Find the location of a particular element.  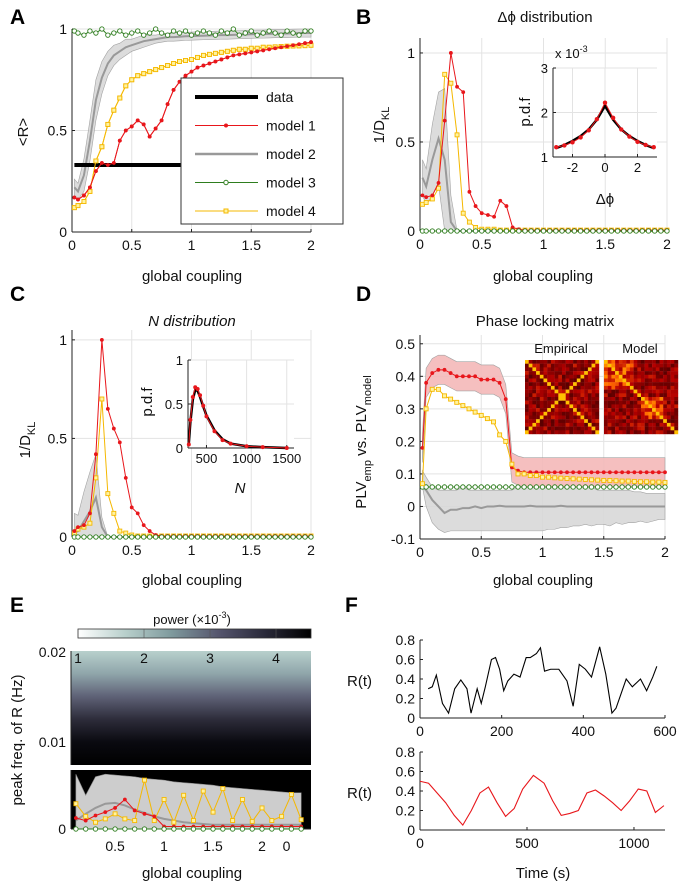

panel-letter-f: F is located at coordinates (351, 605).